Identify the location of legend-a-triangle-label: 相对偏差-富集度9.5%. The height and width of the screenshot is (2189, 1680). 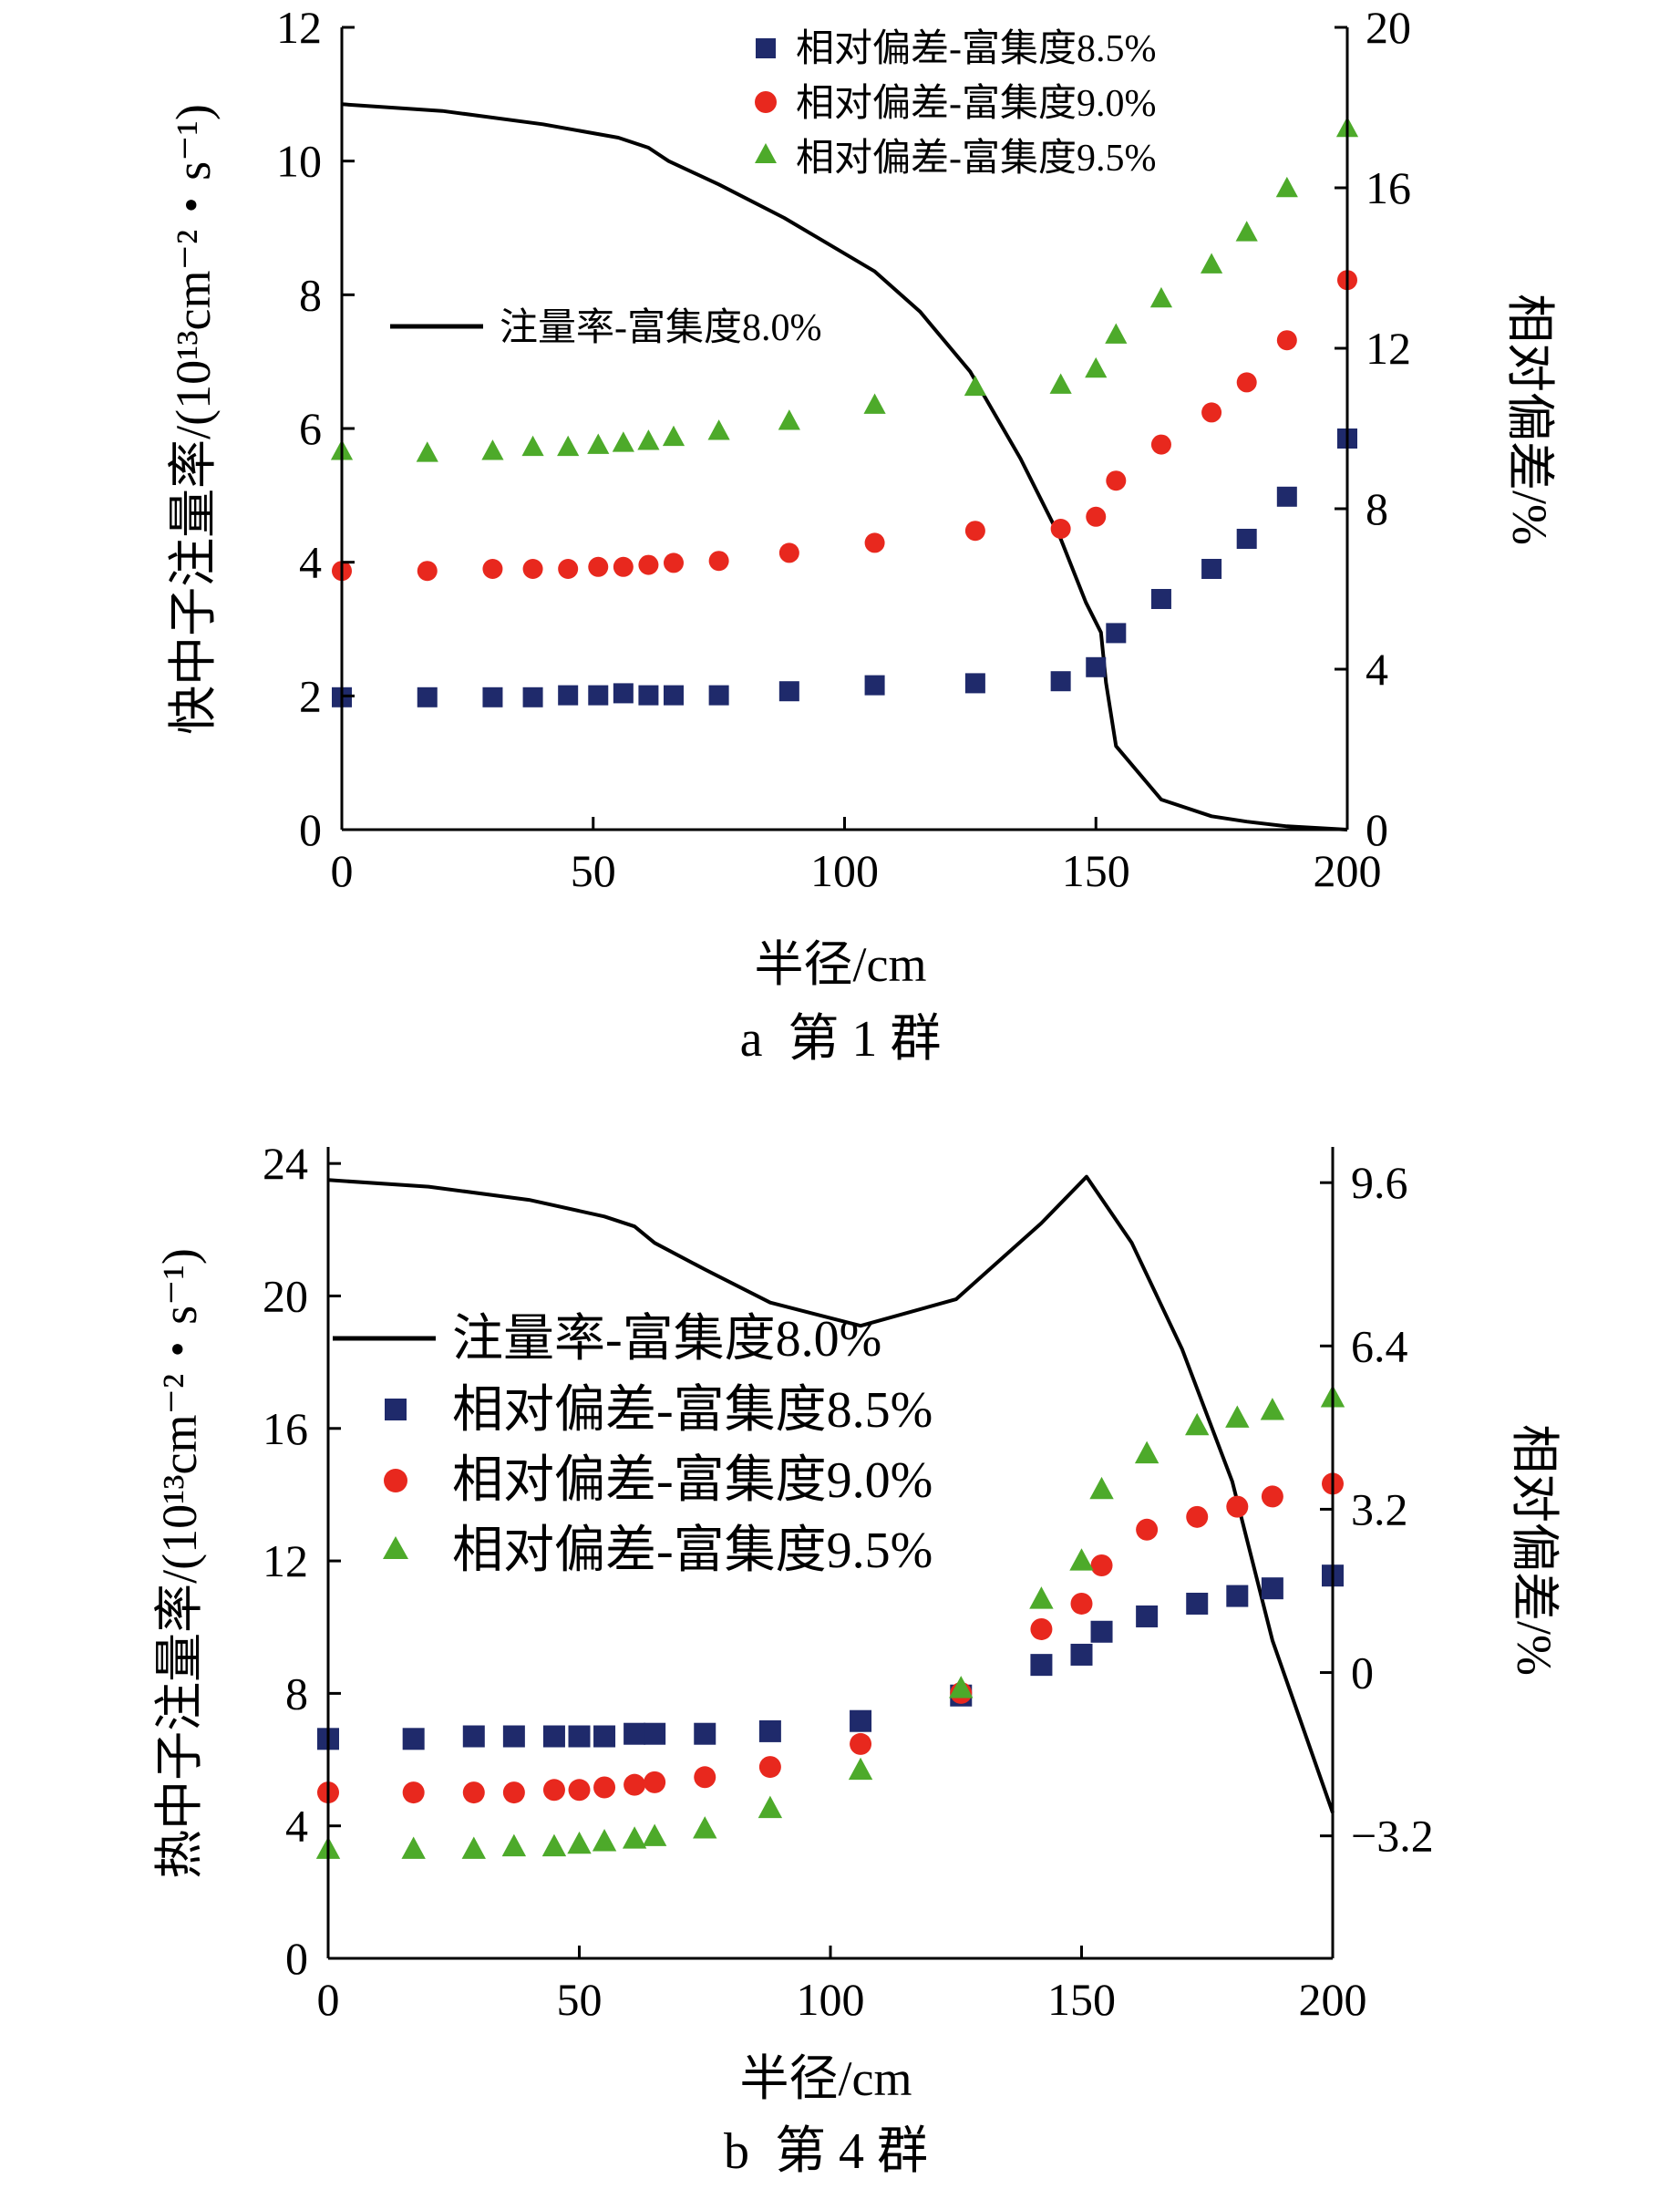
(976, 158).